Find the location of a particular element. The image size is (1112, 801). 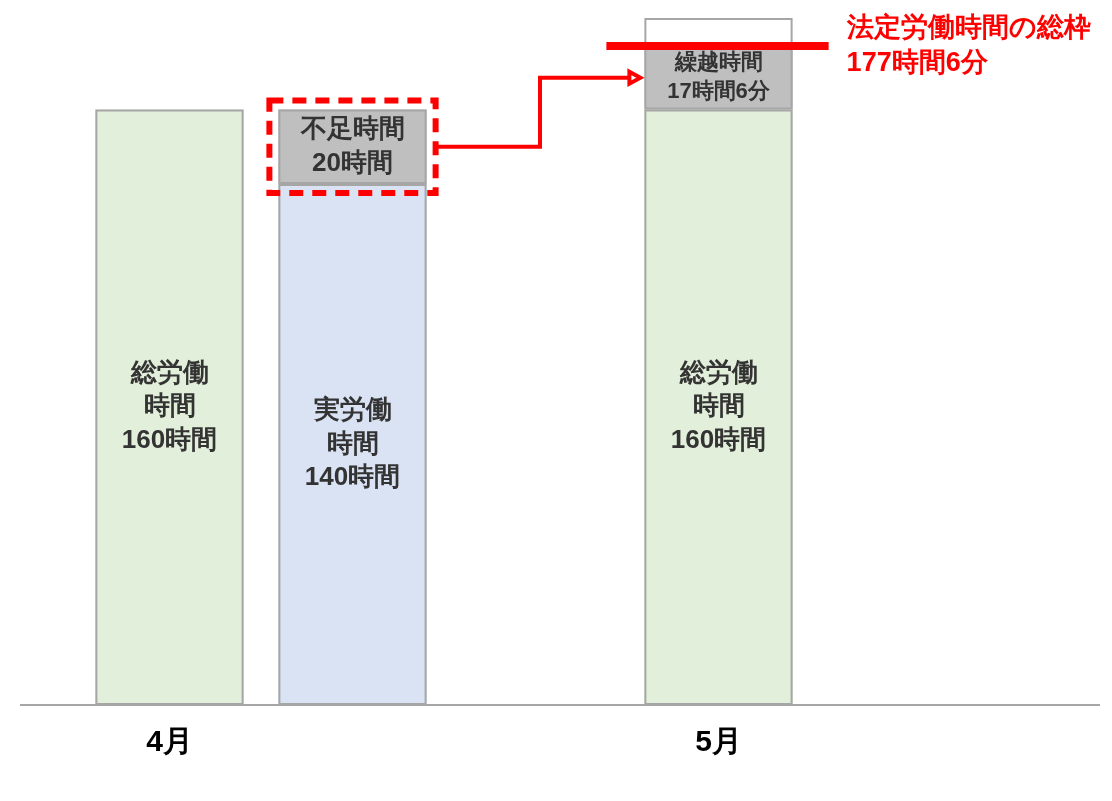

text: 総労働時間 is located at coordinates (718, 388).